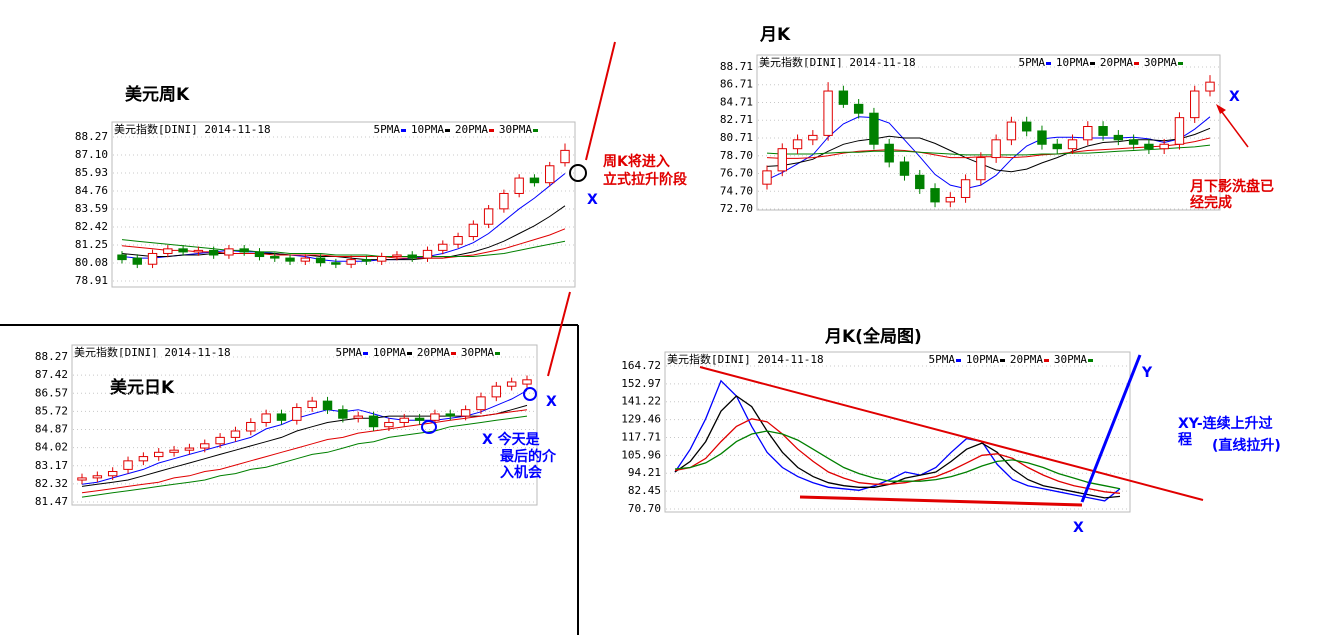 This screenshot has height=635, width=1321. I want to click on y-tick-label: 84.02, so click(51, 447).